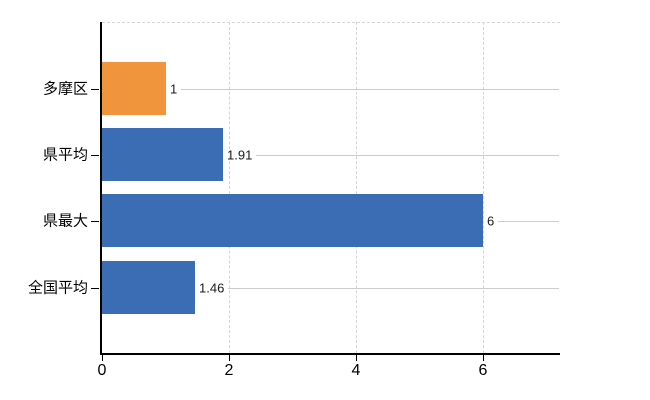 This screenshot has width=650, height=400. What do you see at coordinates (491, 220) in the screenshot?
I see `bar-value-label: 6` at bounding box center [491, 220].